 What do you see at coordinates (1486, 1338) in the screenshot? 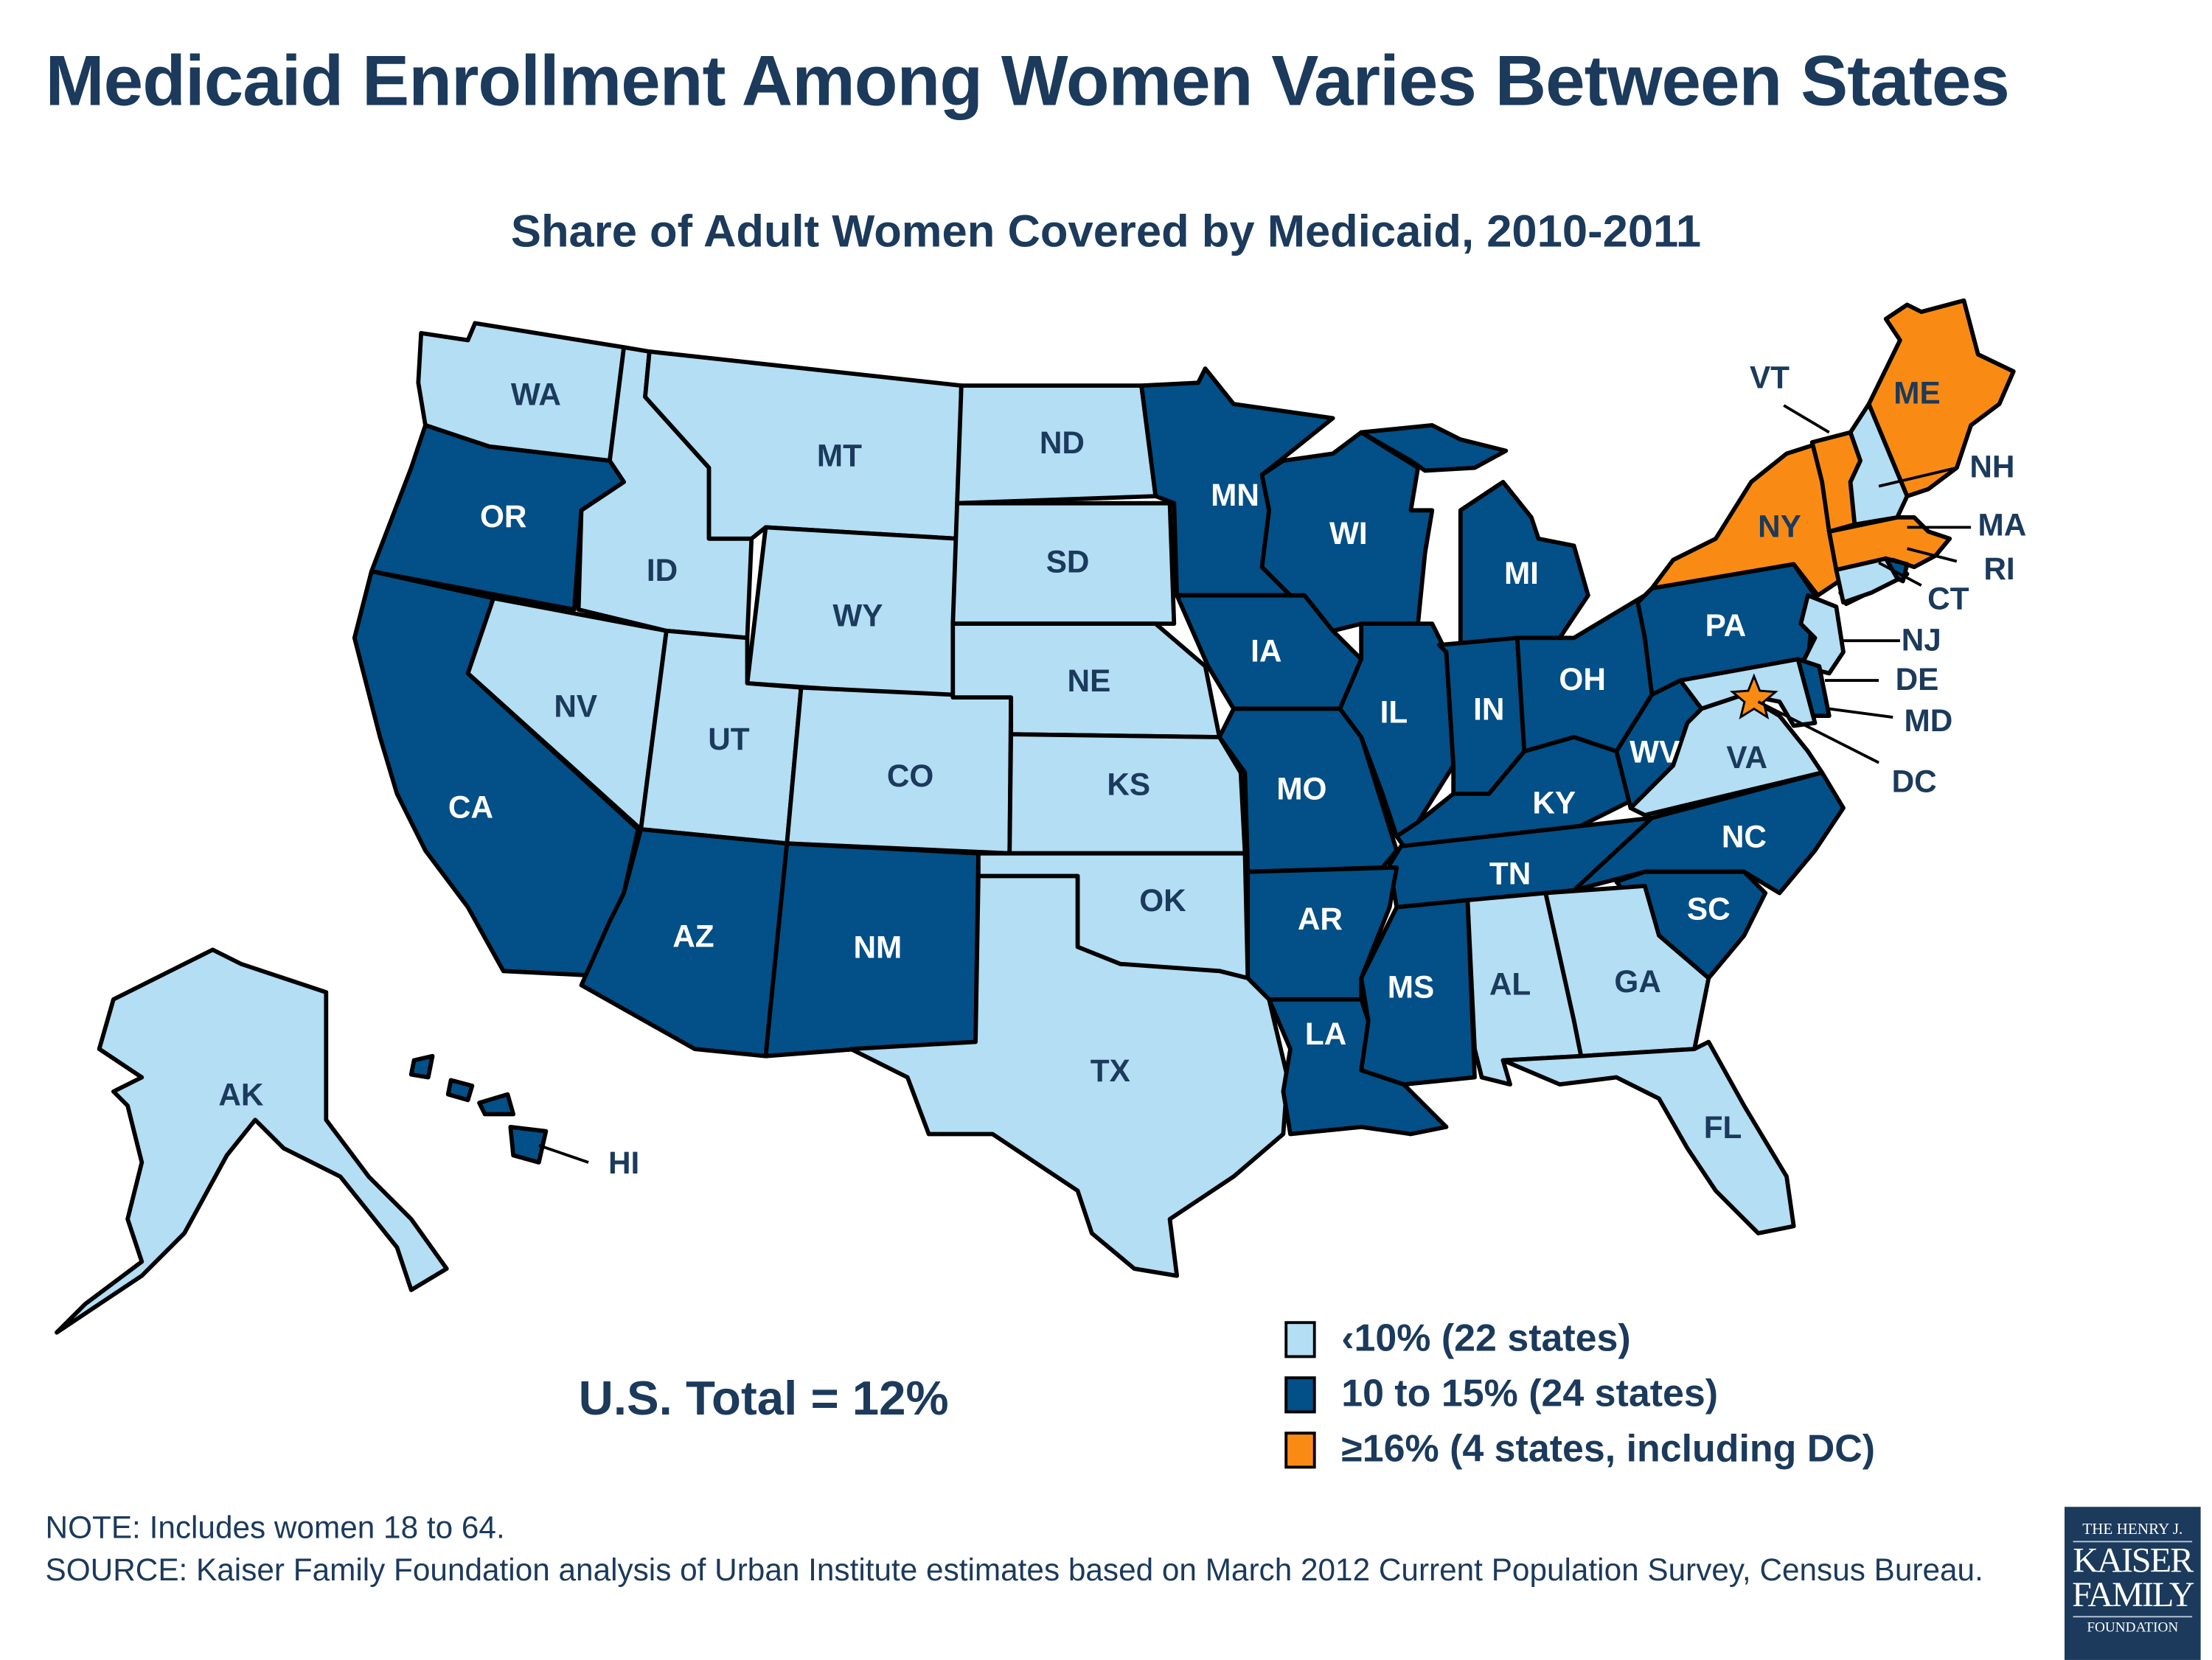
I see `legend-label: ‹10% (22 states)` at bounding box center [1486, 1338].